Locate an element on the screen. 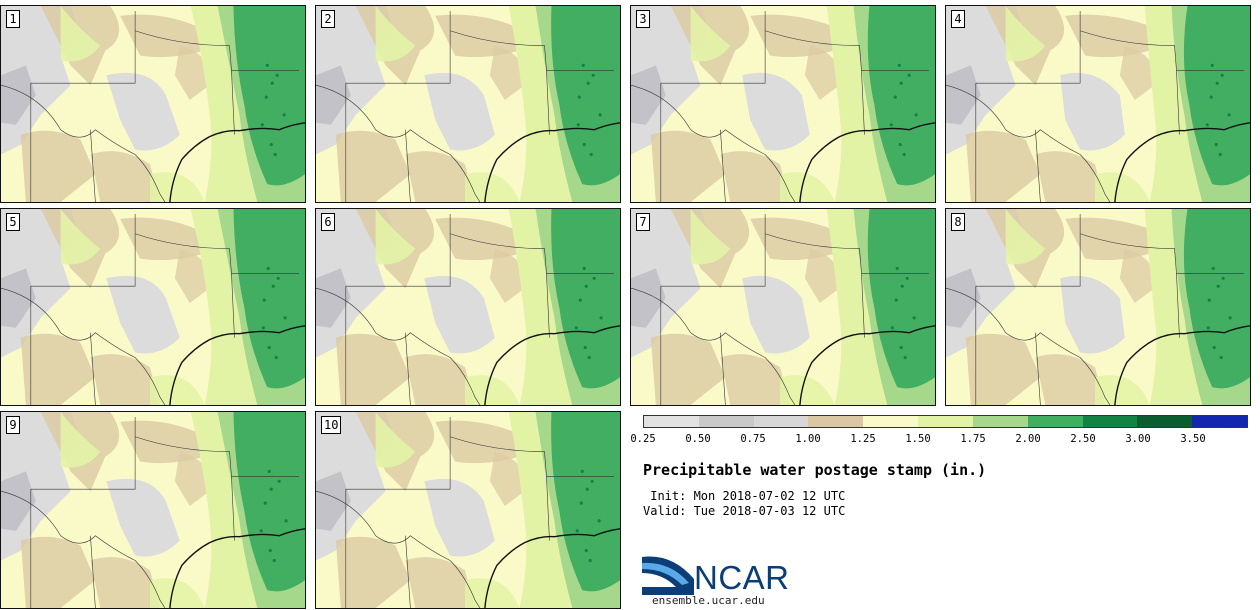 This screenshot has width=1260, height=610. colorbar-tick-label: 0.25 is located at coordinates (643, 439).